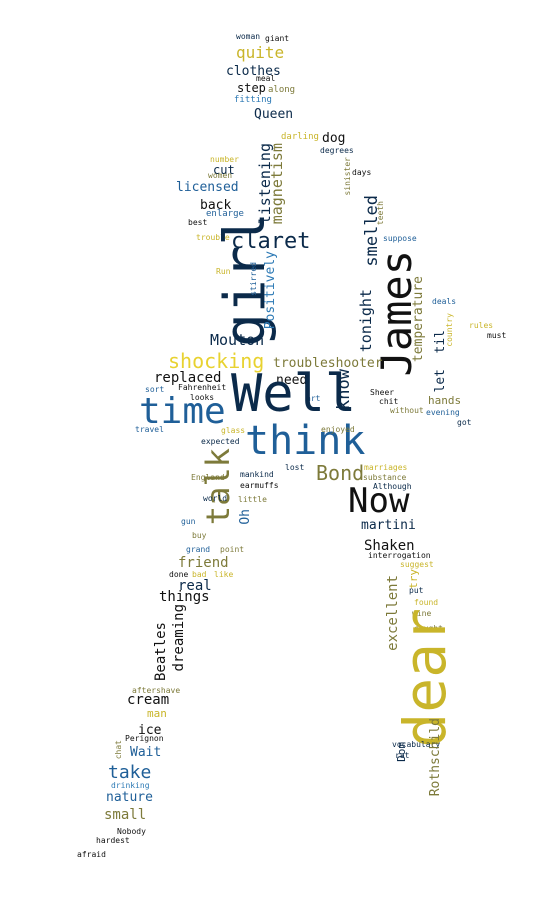  What do you see at coordinates (259, 485) in the screenshot?
I see `cloud-word-earmuffs: earmuffs` at bounding box center [259, 485].